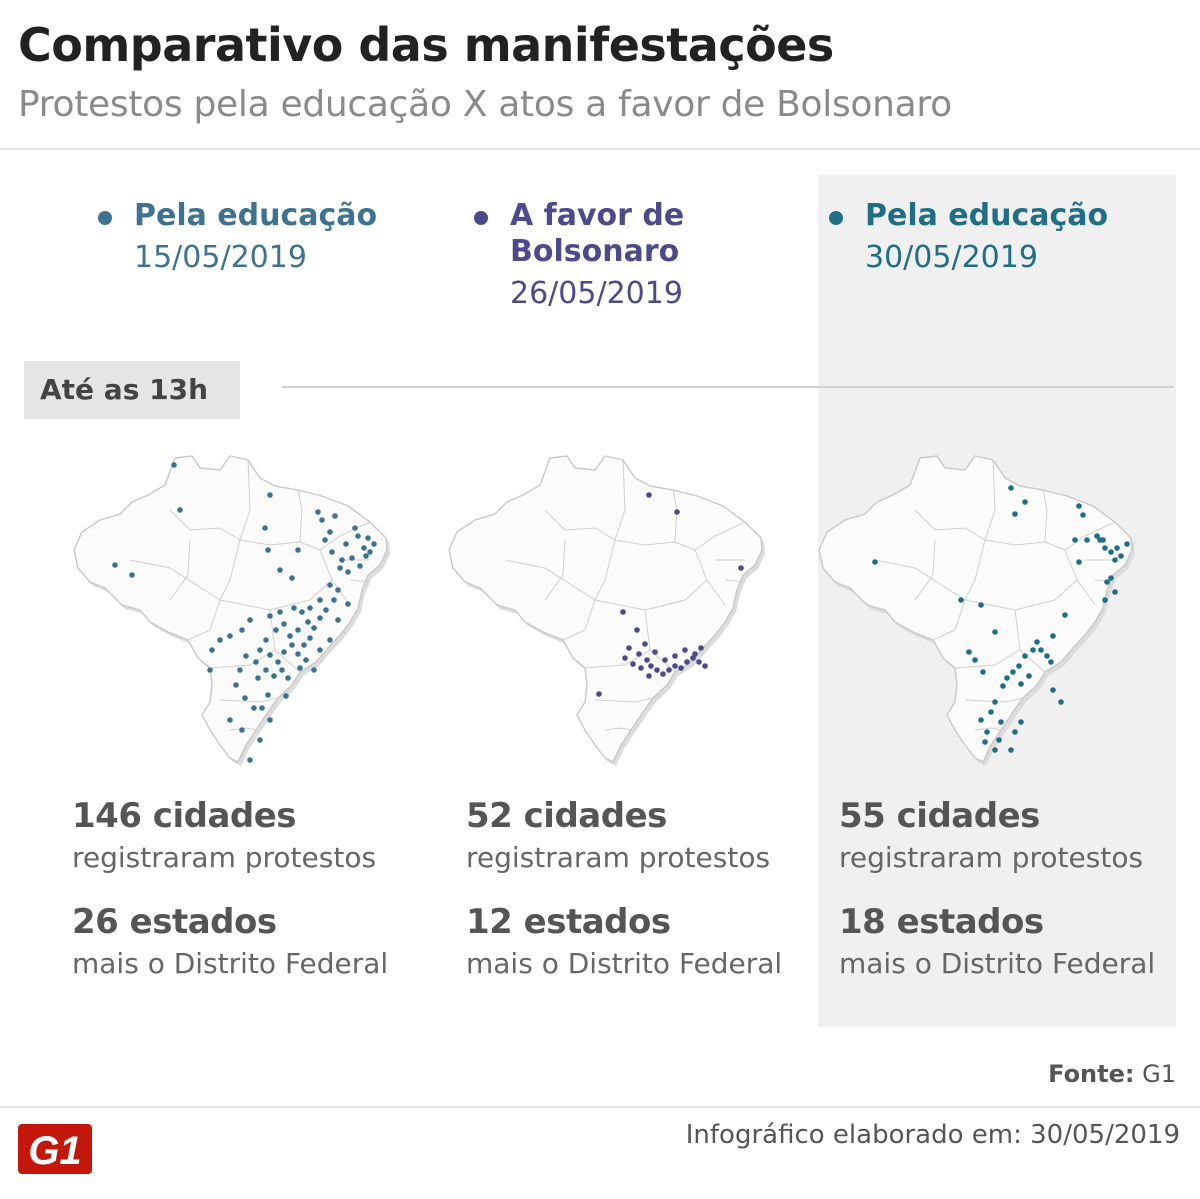 Image resolution: width=1200 pixels, height=1199 pixels. Describe the element at coordinates (932, 1135) in the screenshot. I see `footer-credit: Infográfico elaborado em: 30/05/2019` at that location.